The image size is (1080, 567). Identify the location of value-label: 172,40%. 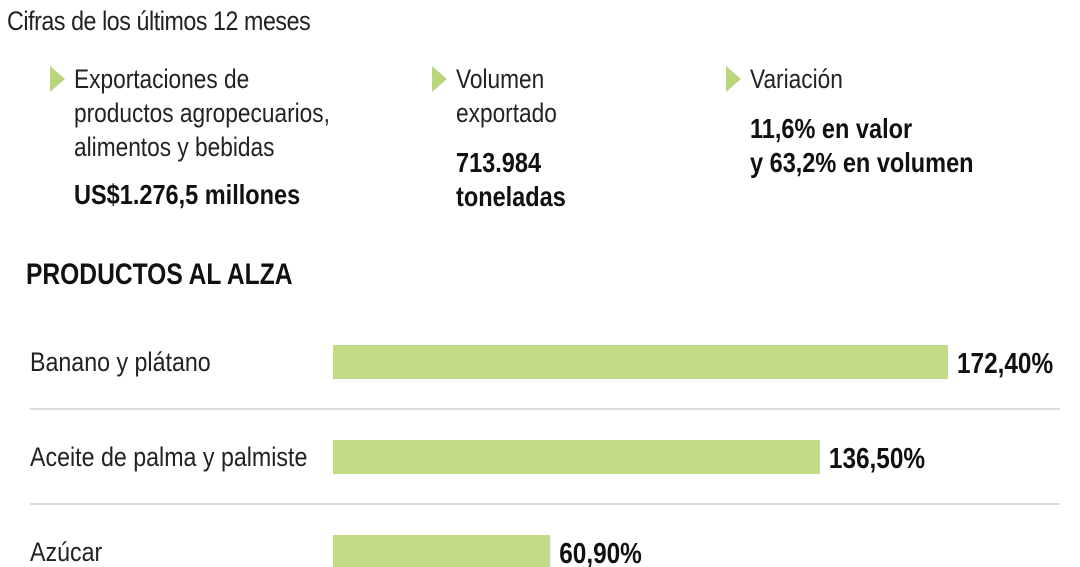
(1005, 363).